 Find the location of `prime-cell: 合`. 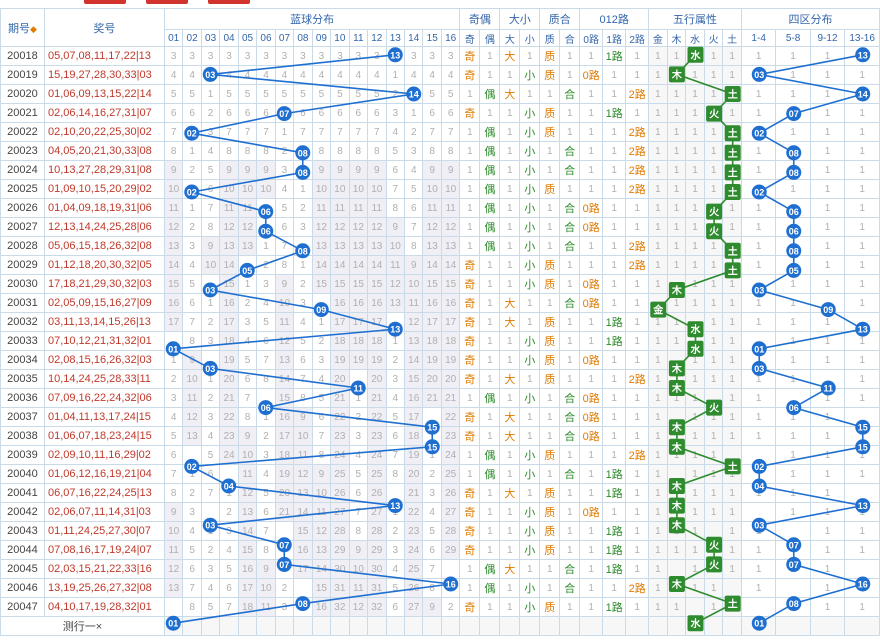

prime-cell: 合 is located at coordinates (570, 227).